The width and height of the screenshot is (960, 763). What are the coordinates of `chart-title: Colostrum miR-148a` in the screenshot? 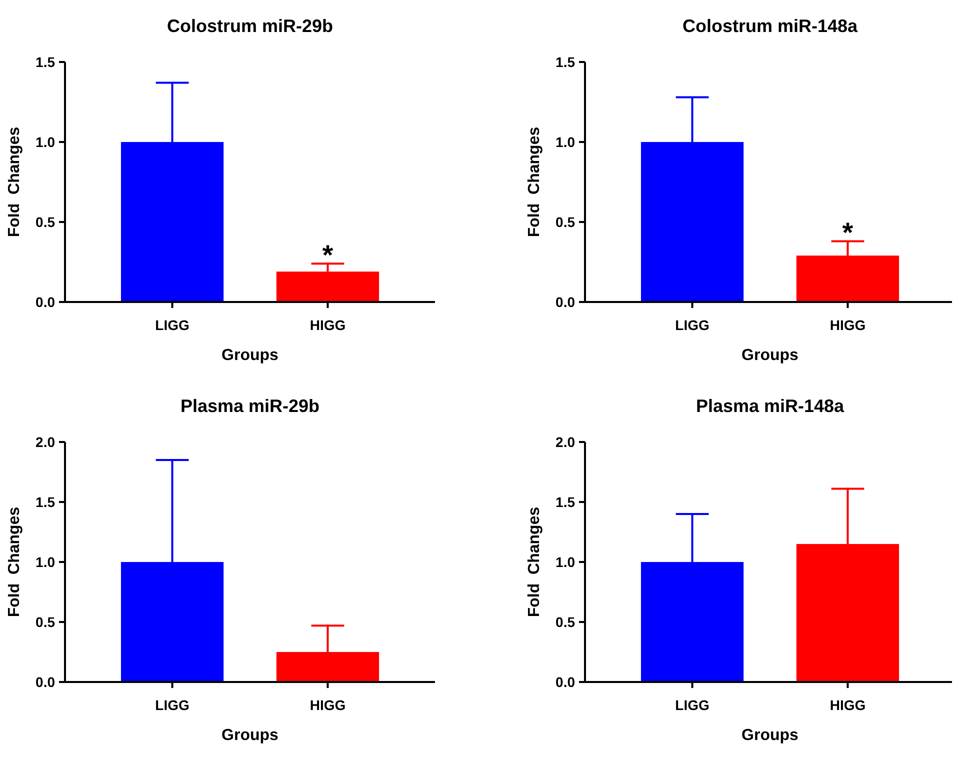 It's located at (770, 26).